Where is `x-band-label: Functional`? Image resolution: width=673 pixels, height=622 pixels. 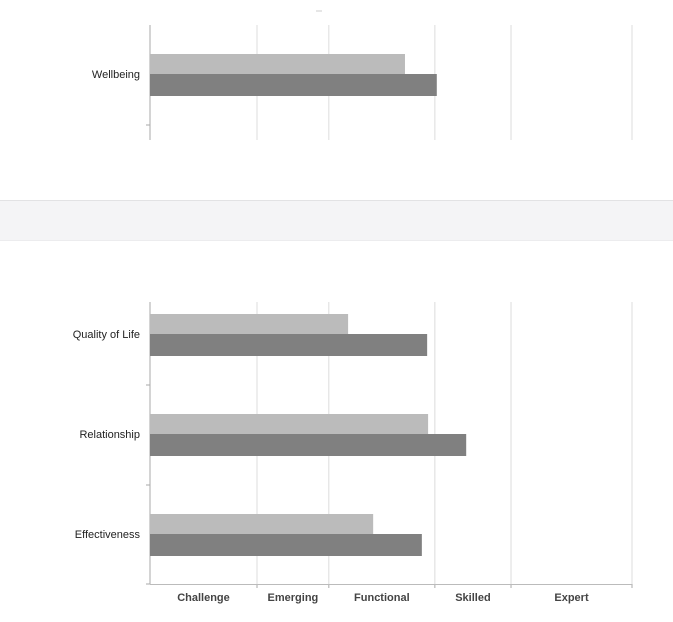
x-band-label: Functional is located at coordinates (382, 598).